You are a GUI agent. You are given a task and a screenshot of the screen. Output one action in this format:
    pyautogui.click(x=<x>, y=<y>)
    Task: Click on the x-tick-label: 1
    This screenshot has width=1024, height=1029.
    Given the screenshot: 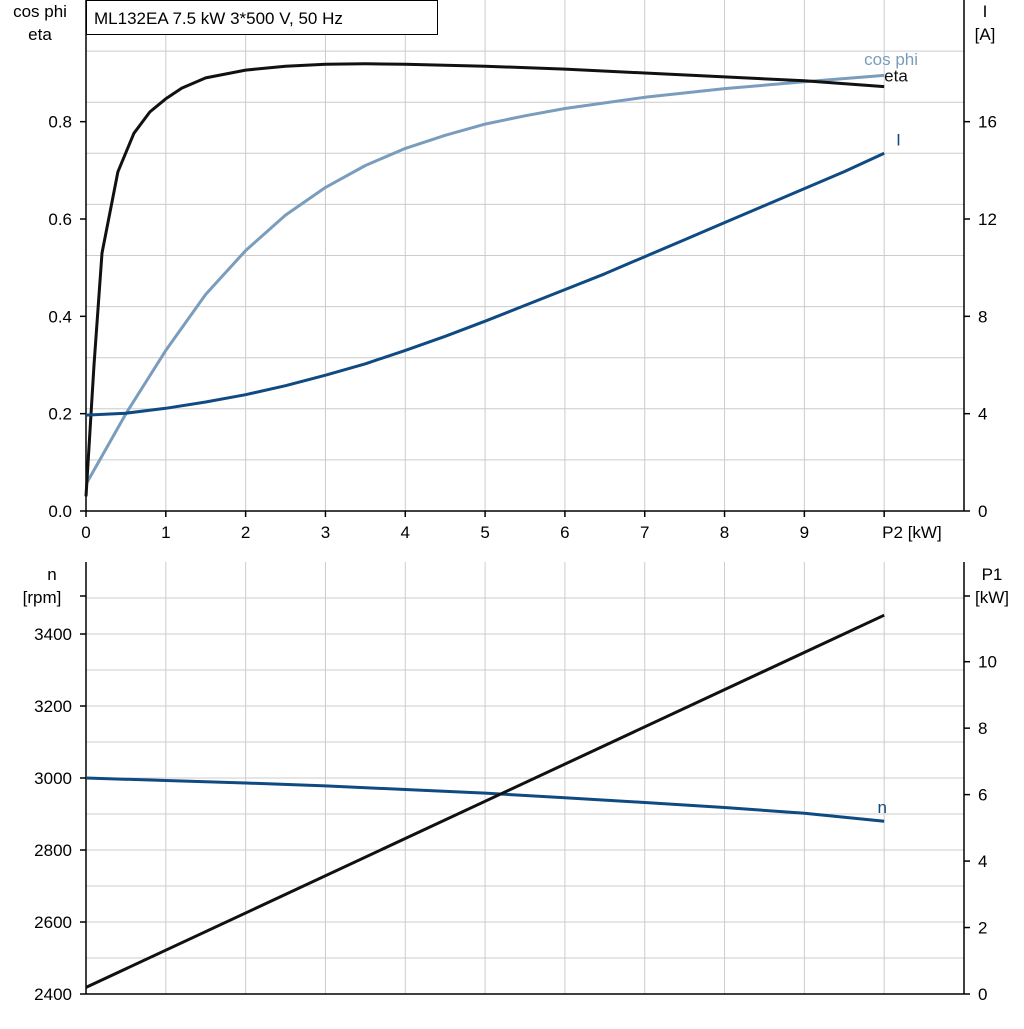 What is the action you would take?
    pyautogui.click(x=165, y=532)
    